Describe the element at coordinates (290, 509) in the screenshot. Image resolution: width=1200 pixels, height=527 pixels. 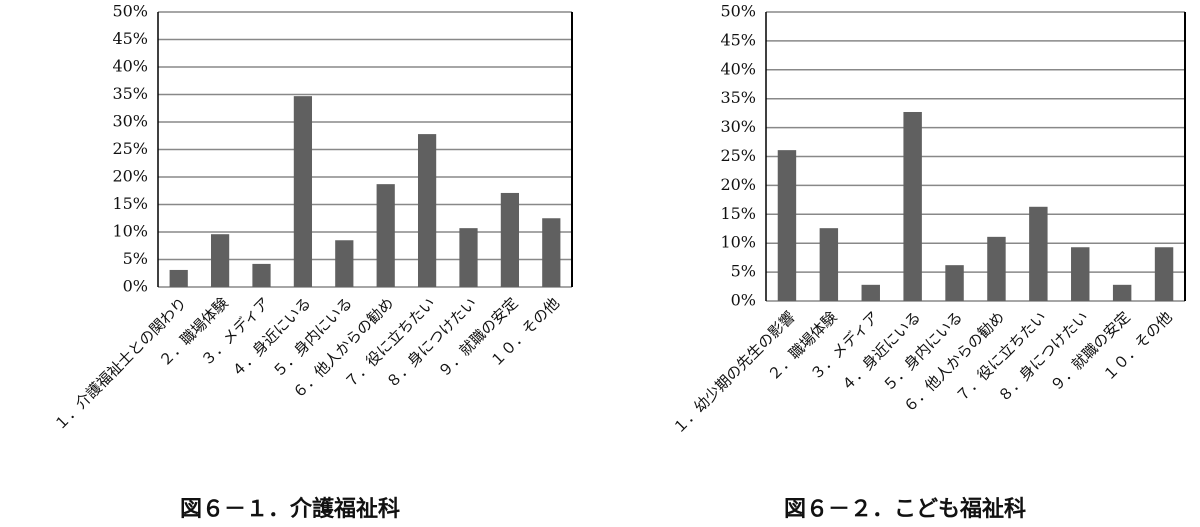
I see `chart-title: 図６－１．介護福祉科` at that location.